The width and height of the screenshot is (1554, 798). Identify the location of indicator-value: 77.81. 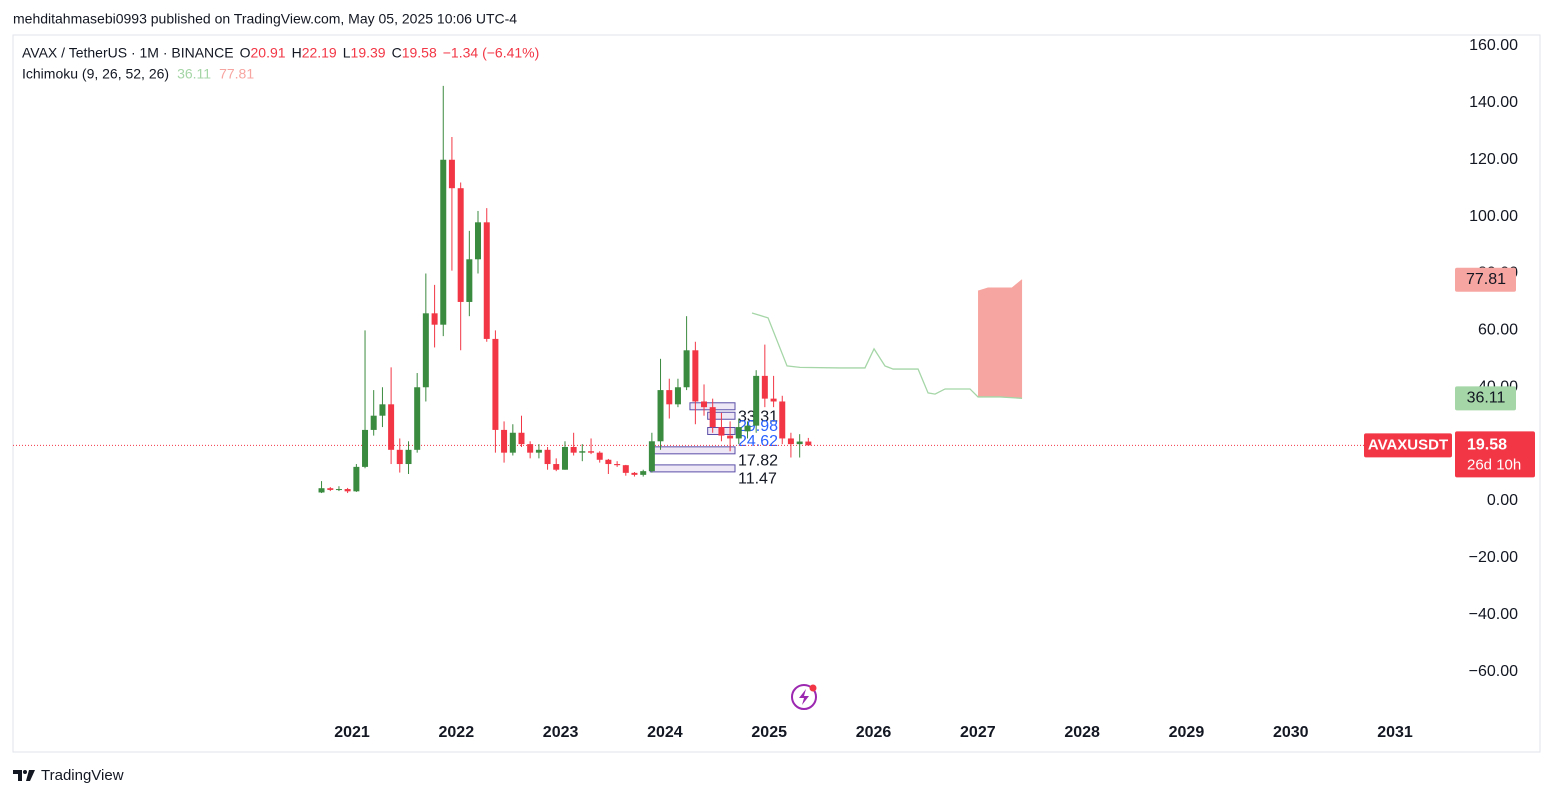
(236, 74).